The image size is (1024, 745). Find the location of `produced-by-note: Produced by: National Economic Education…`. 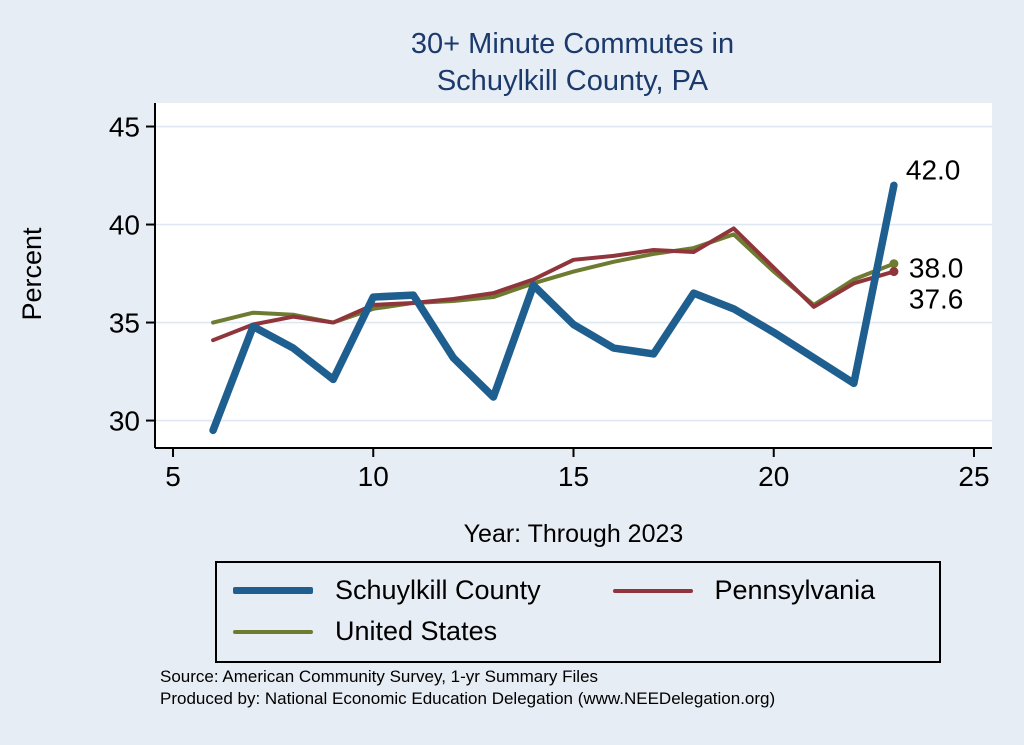

produced-by-note: Produced by: National Economic Education… is located at coordinates (468, 699).